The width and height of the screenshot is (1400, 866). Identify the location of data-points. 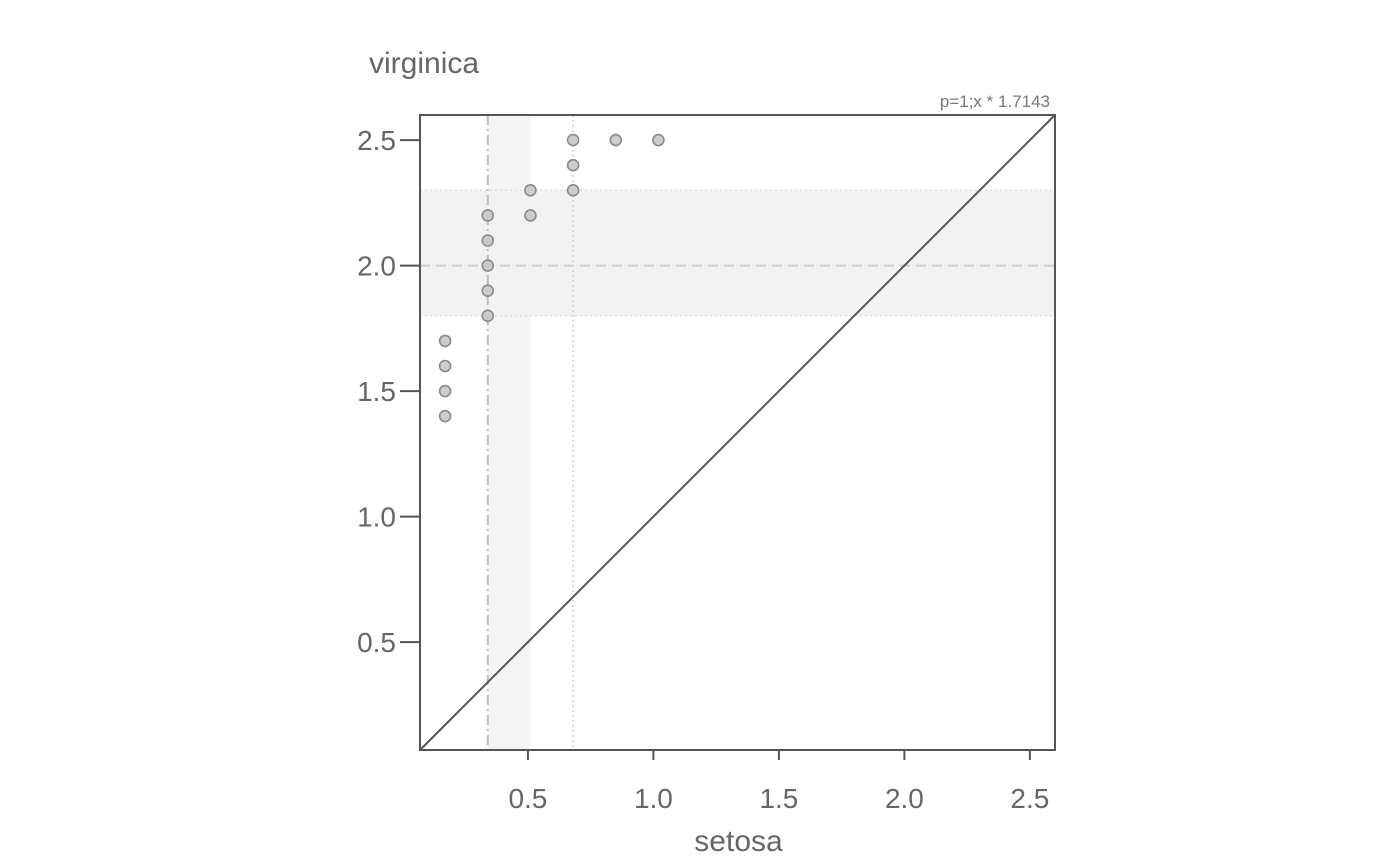
(551, 278).